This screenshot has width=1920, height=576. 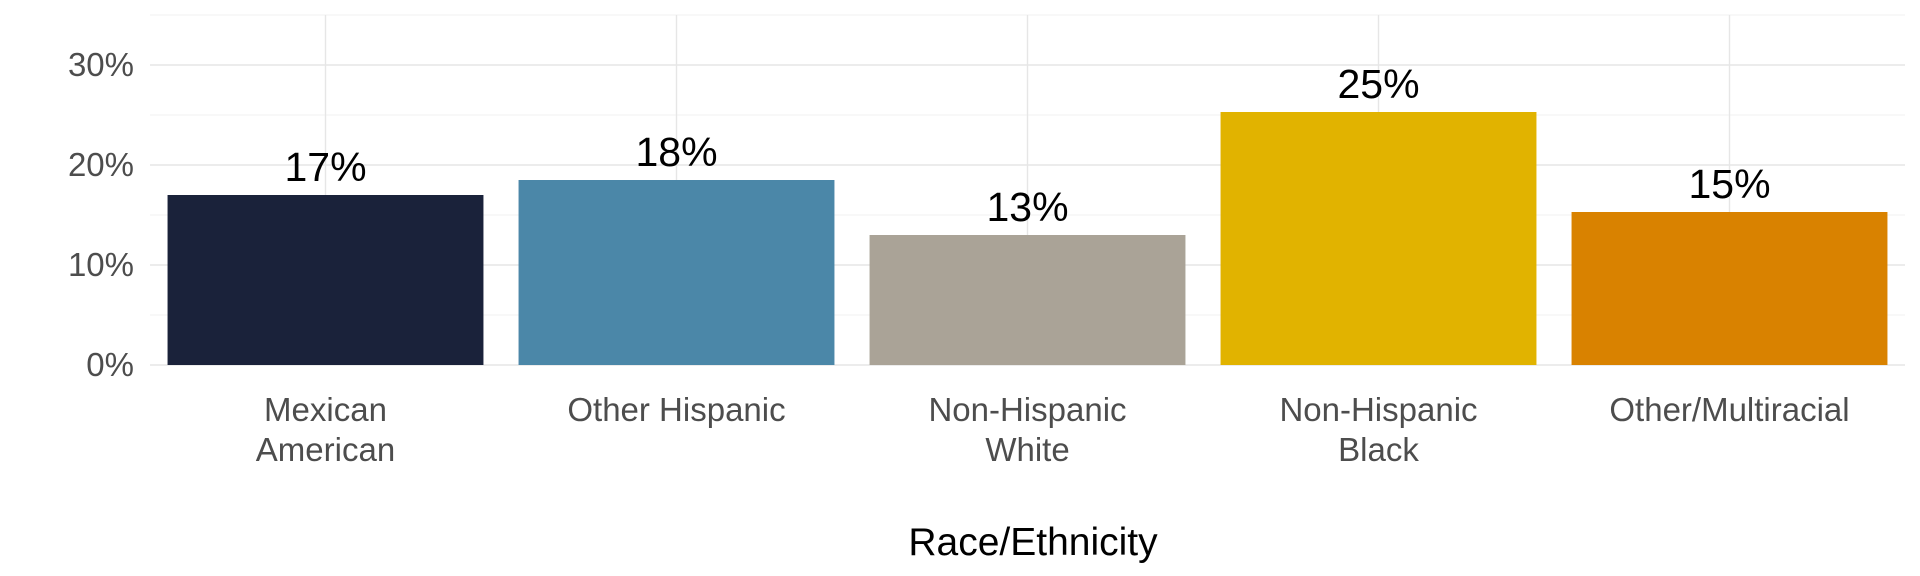 What do you see at coordinates (1729, 184) in the screenshot?
I see `bar-value-label: 15%` at bounding box center [1729, 184].